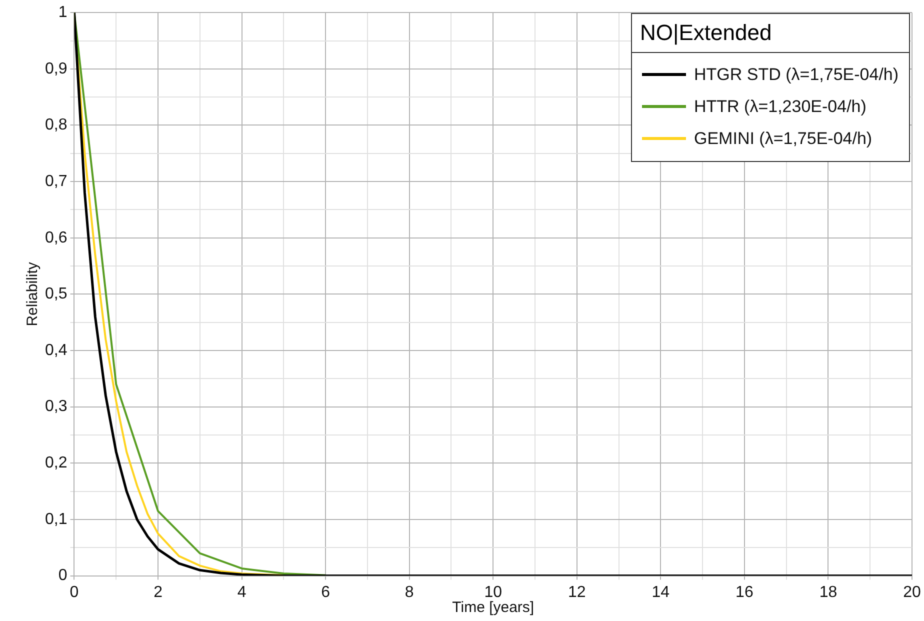  What do you see at coordinates (780, 106) in the screenshot?
I see `legend-label: HTTR (λ=1,230E-04/h)` at bounding box center [780, 106].